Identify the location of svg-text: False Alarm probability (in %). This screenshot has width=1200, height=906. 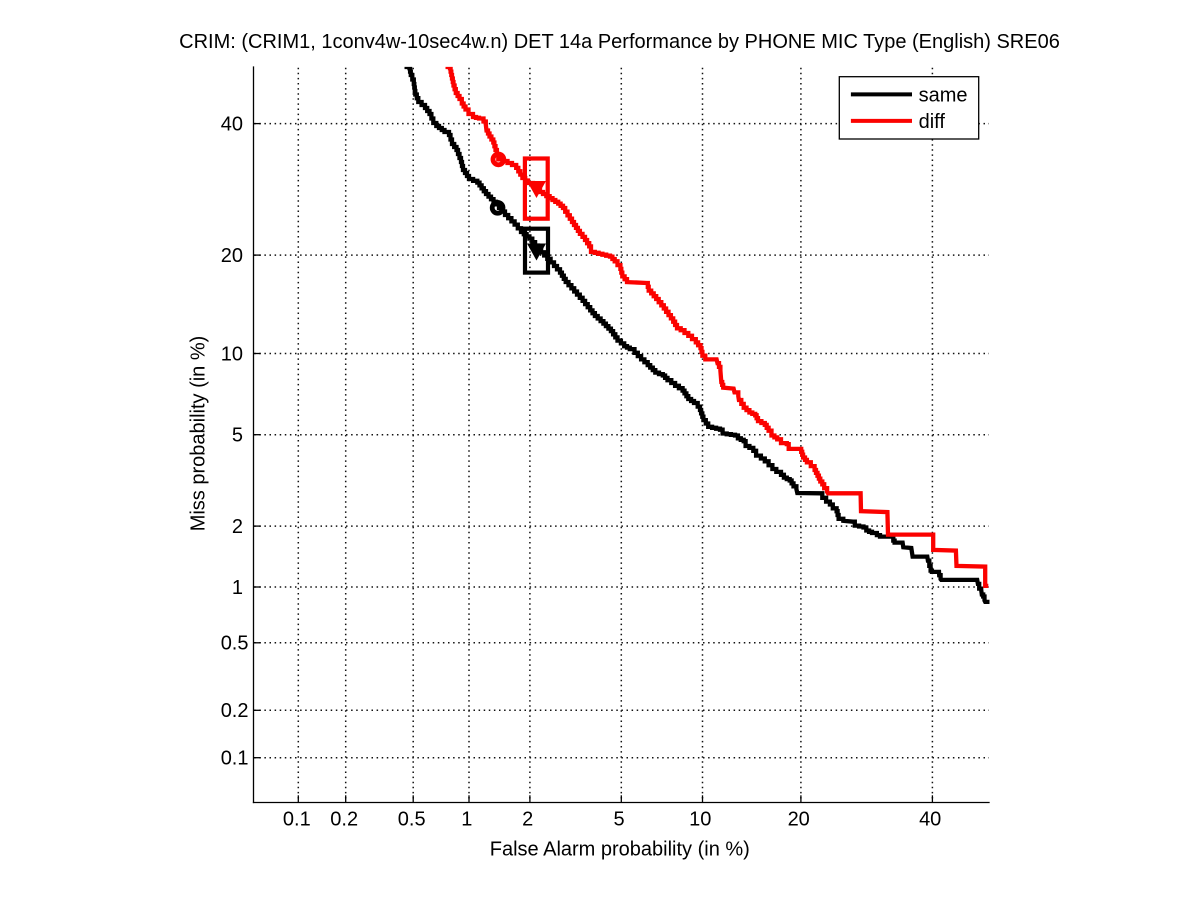
(620, 850).